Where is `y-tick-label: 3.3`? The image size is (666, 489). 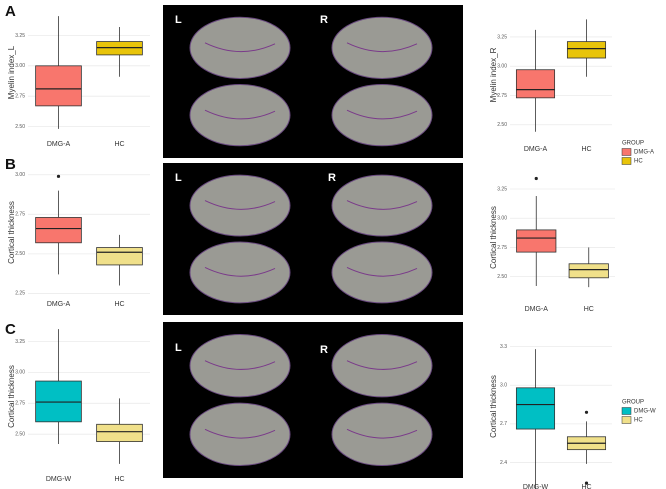
y-tick-label: 3.3 is located at coordinates (503, 347).